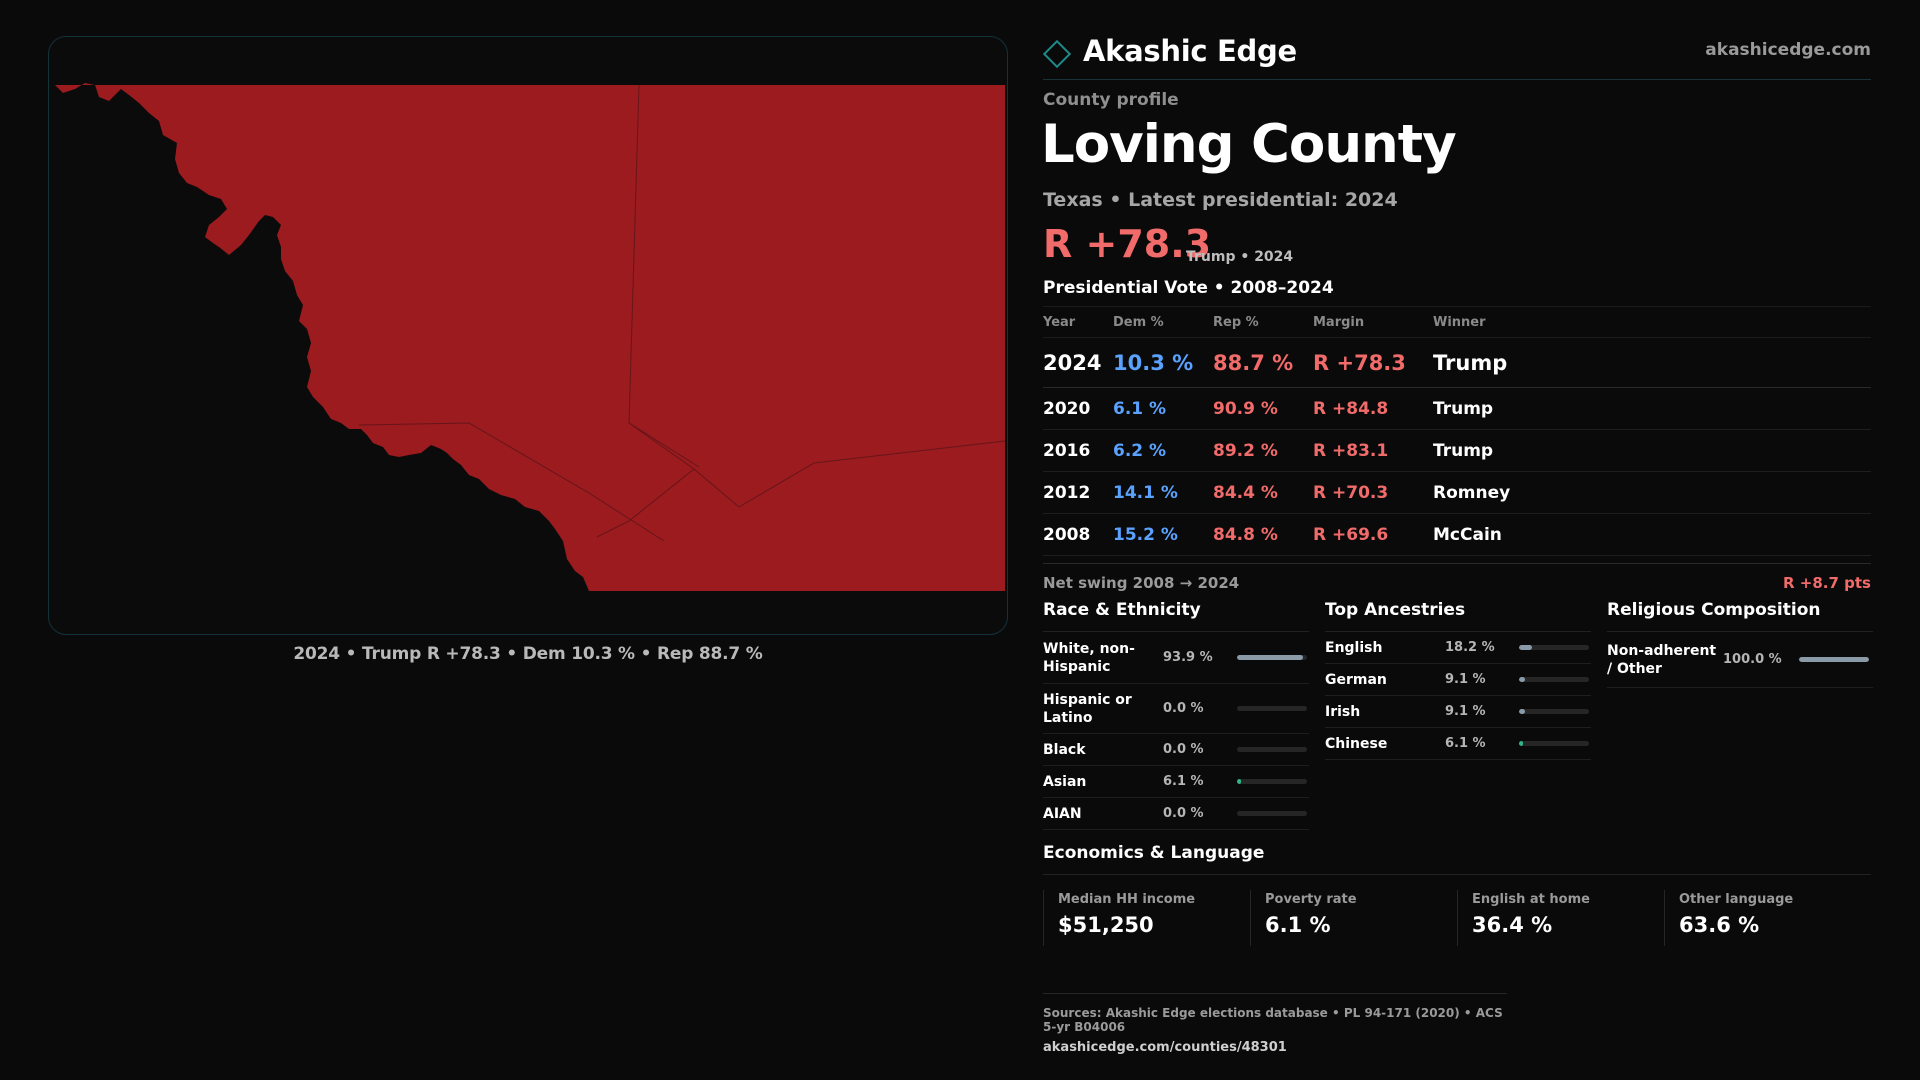 The image size is (1920, 1080). Describe the element at coordinates (1472, 492) in the screenshot. I see `winner-cell: Romney` at that location.